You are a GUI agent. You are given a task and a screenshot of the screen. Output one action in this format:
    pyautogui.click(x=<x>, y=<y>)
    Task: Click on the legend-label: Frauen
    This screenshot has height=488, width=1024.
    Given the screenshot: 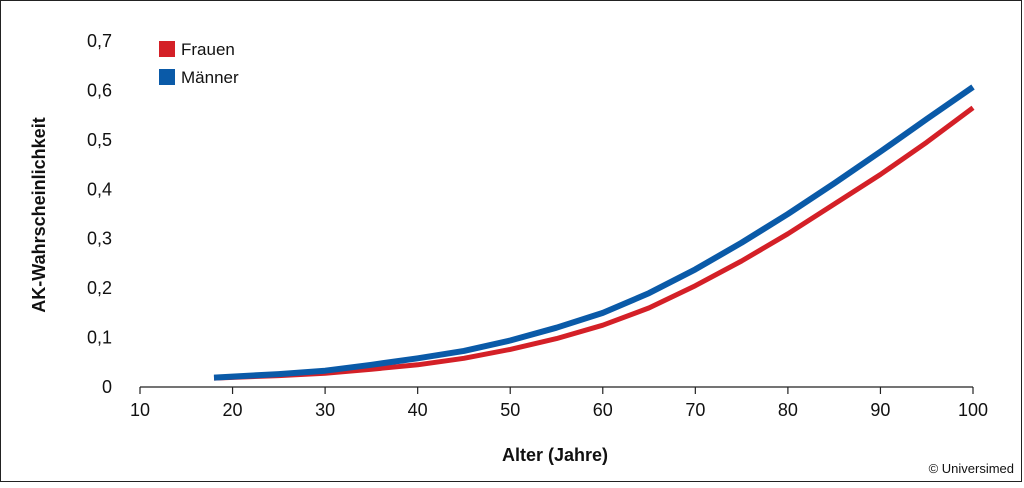 What is the action you would take?
    pyautogui.click(x=208, y=49)
    